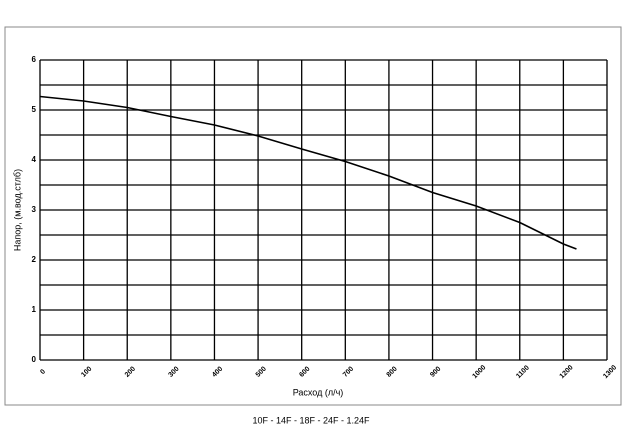 The width and height of the screenshot is (643, 440). I want to click on x-tick-label: 300, so click(173, 372).